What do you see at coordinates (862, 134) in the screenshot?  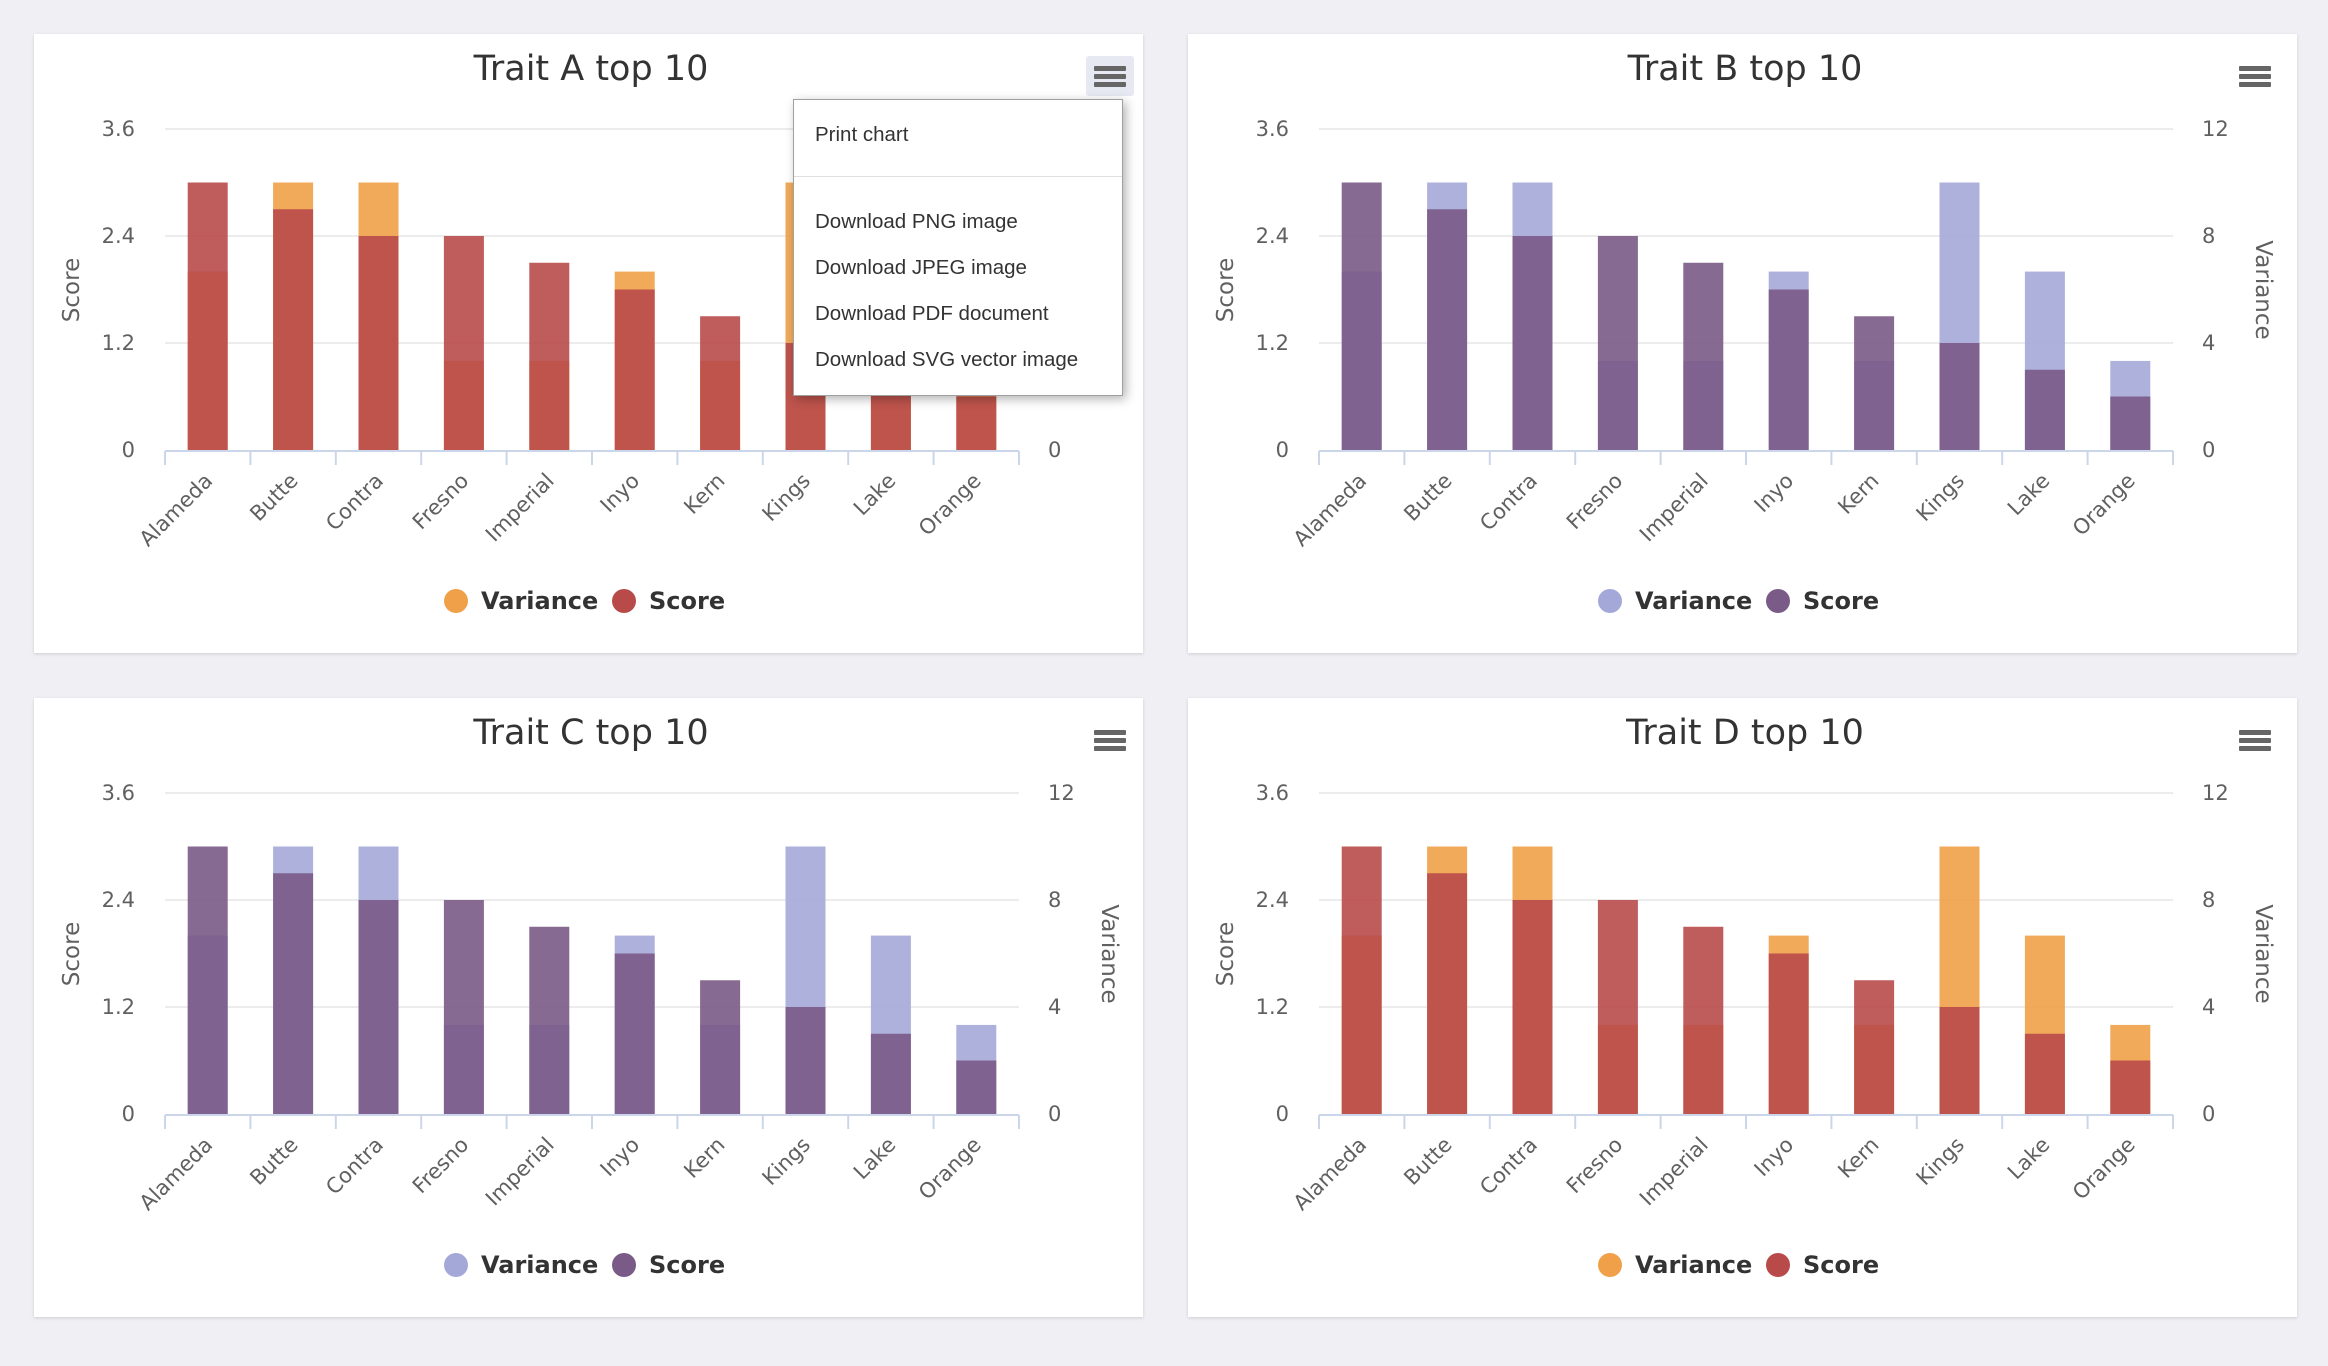 I see `print-chart-item: Print chart` at bounding box center [862, 134].